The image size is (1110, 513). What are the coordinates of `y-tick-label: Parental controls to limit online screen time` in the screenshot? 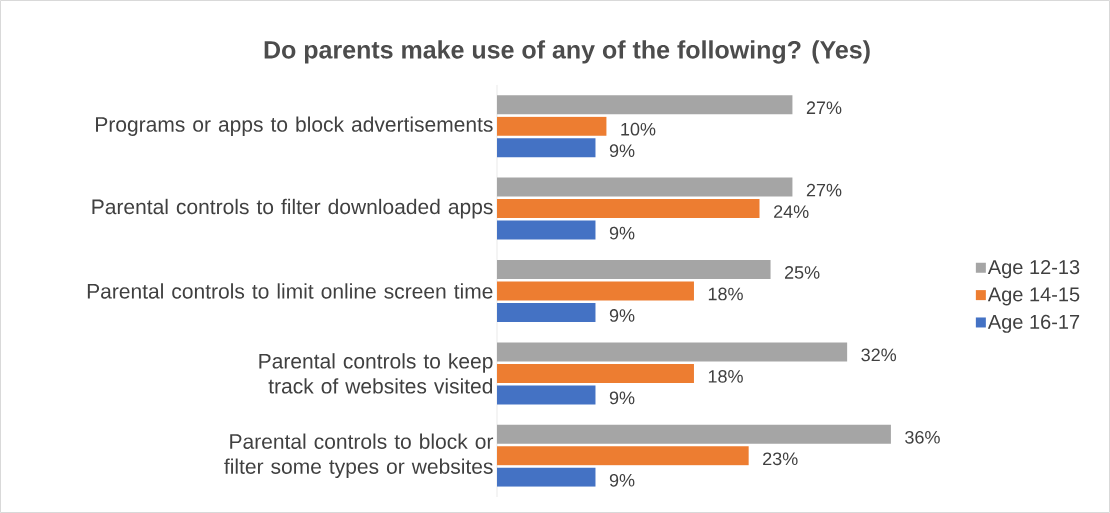 It's located at (290, 291).